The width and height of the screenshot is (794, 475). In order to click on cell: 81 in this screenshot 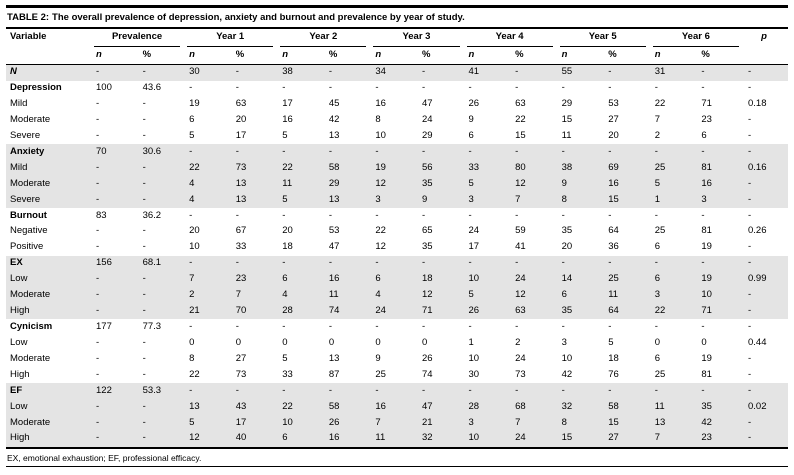, I will do `click(706, 374)`.